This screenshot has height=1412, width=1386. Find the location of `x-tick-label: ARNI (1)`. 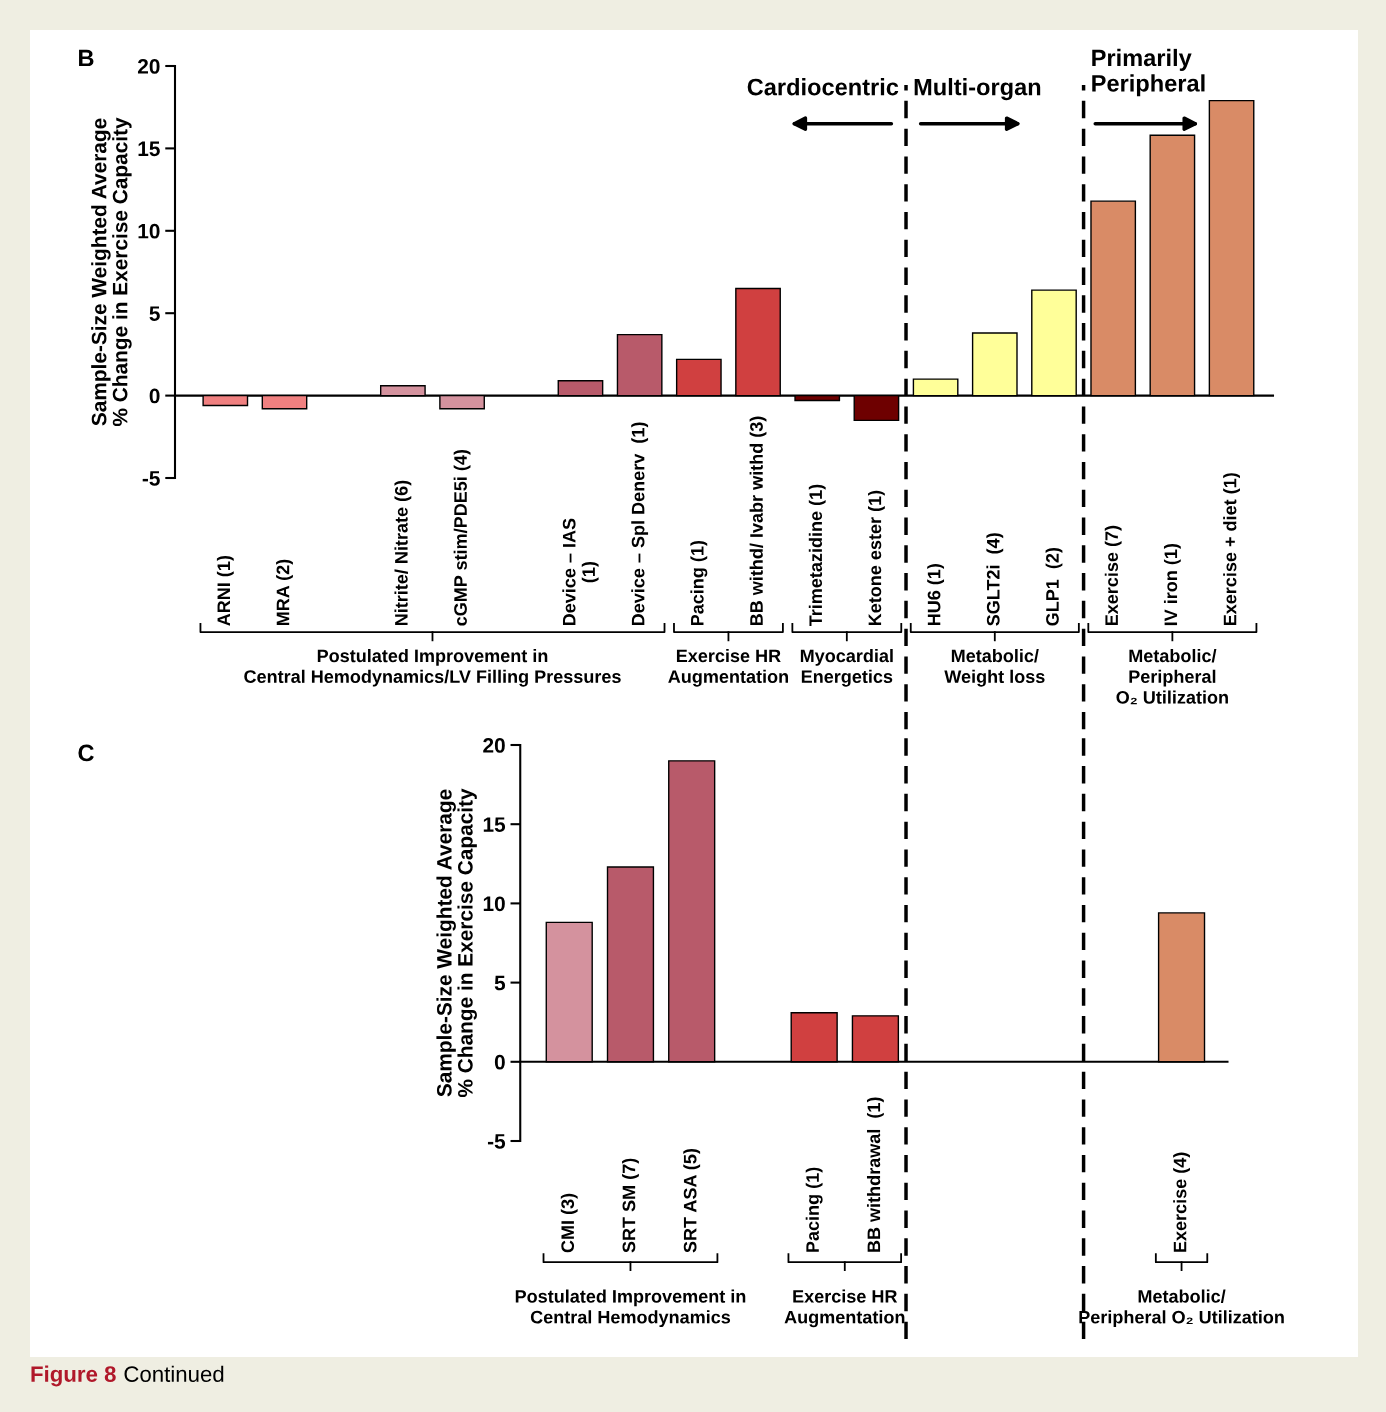

x-tick-label: ARNI (1) is located at coordinates (225, 591).